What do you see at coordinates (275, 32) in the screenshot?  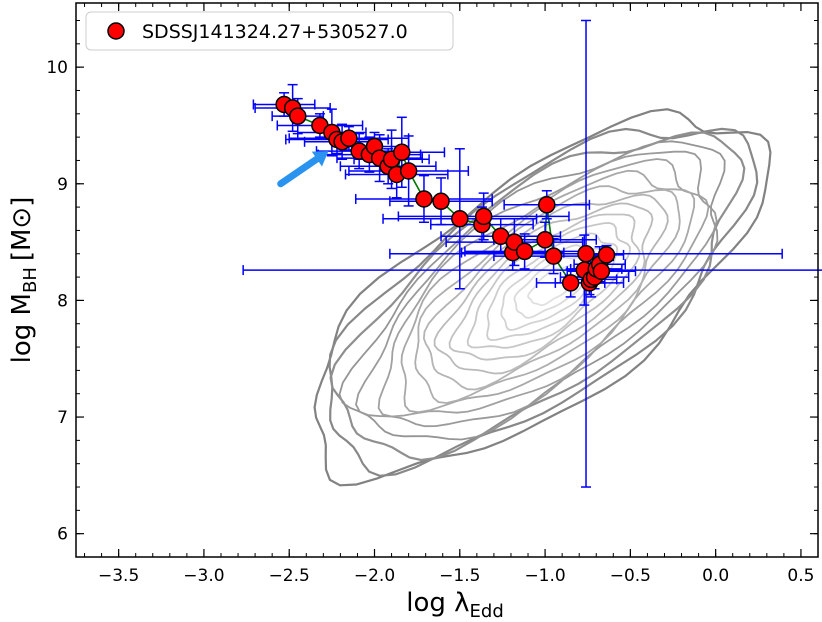 I see `legend-label: SDSSJ141324.27+530527.0` at bounding box center [275, 32].